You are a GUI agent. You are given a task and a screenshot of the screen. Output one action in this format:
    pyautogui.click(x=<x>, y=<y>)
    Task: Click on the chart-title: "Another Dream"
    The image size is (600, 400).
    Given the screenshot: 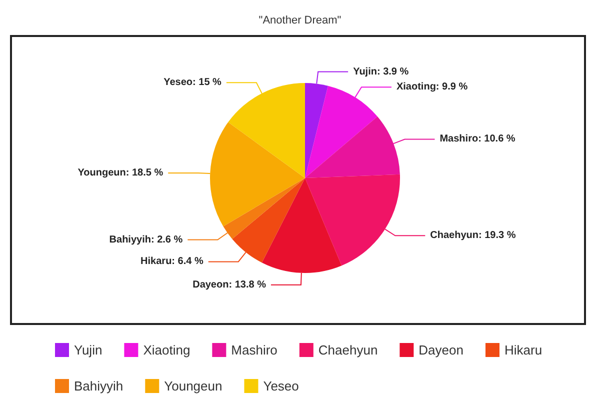 What is the action you would take?
    pyautogui.click(x=300, y=20)
    